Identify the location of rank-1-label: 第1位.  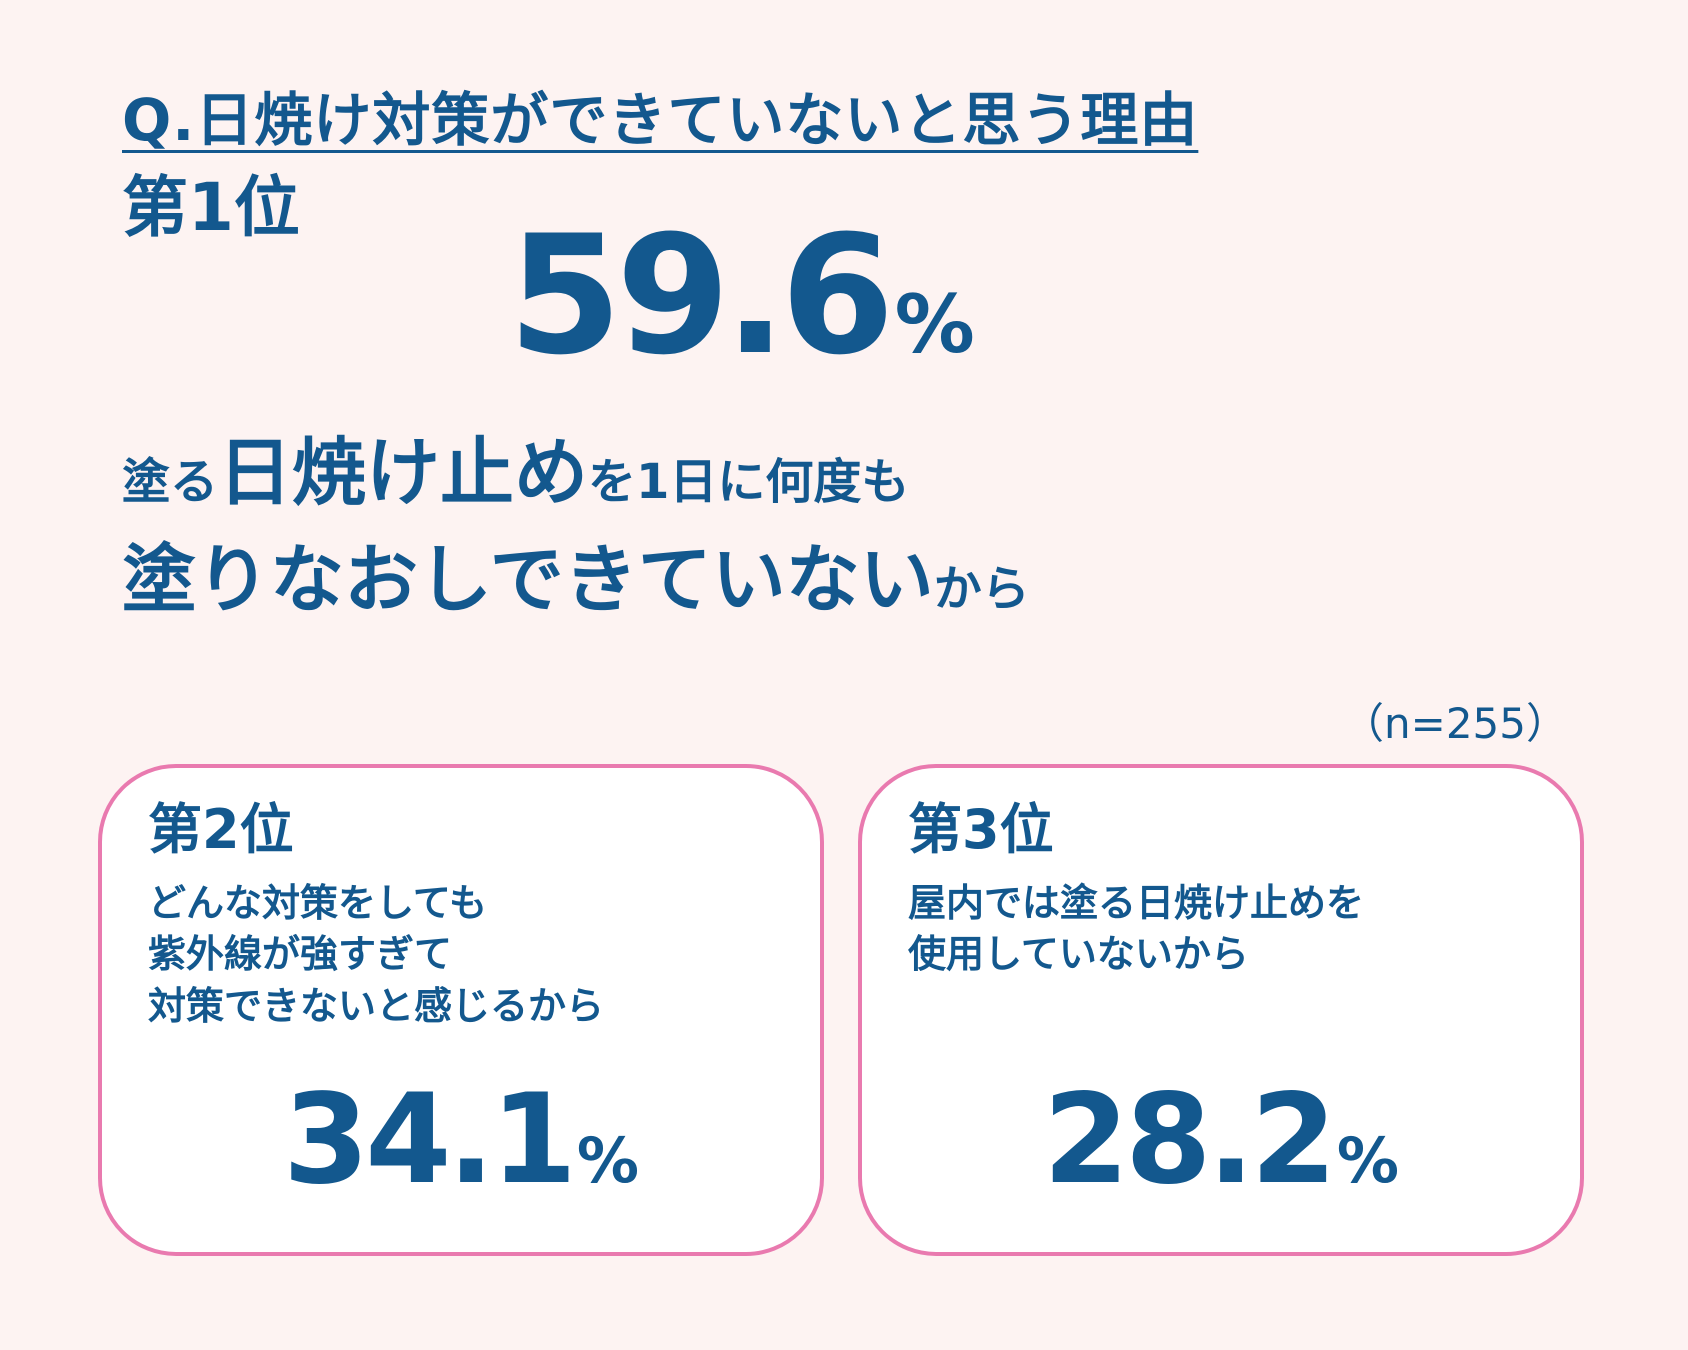
(211, 207).